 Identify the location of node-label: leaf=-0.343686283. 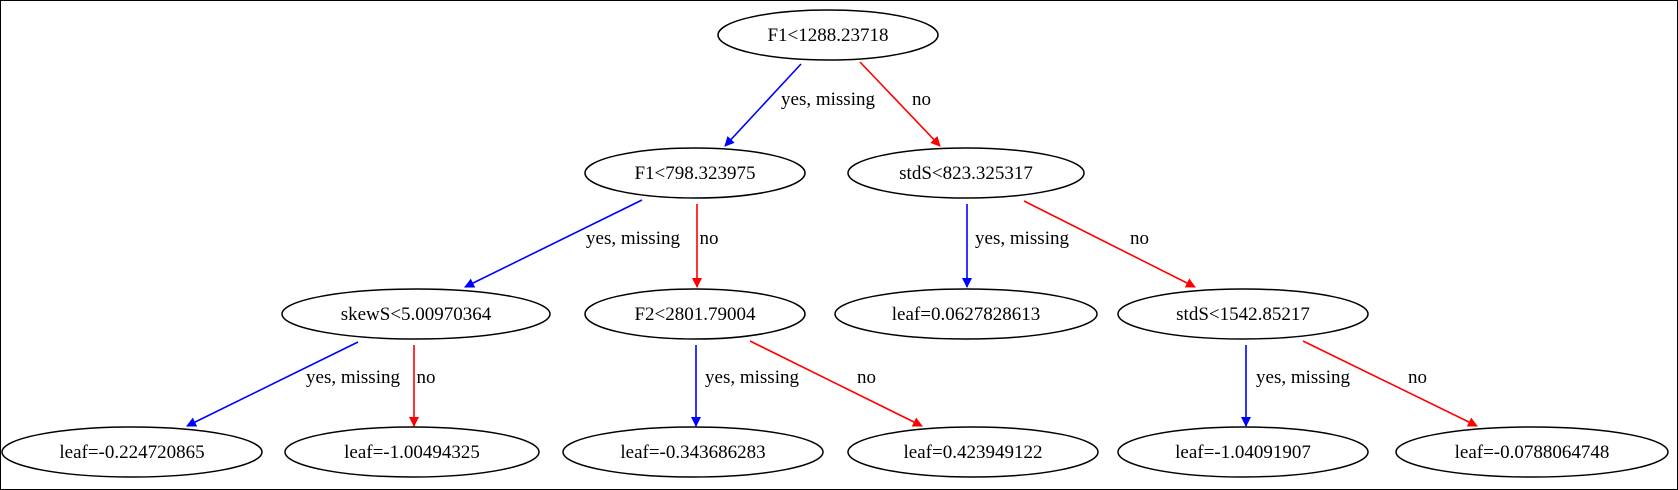
(692, 452).